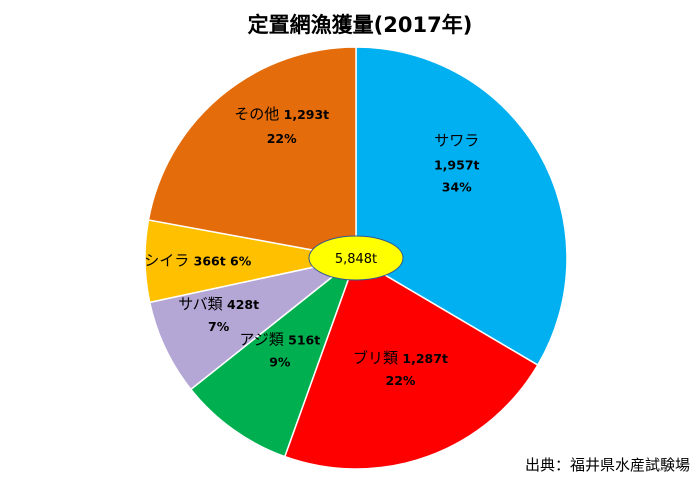 The width and height of the screenshot is (697, 480). Describe the element at coordinates (219, 326) in the screenshot. I see `slice-percent: 7%` at that location.